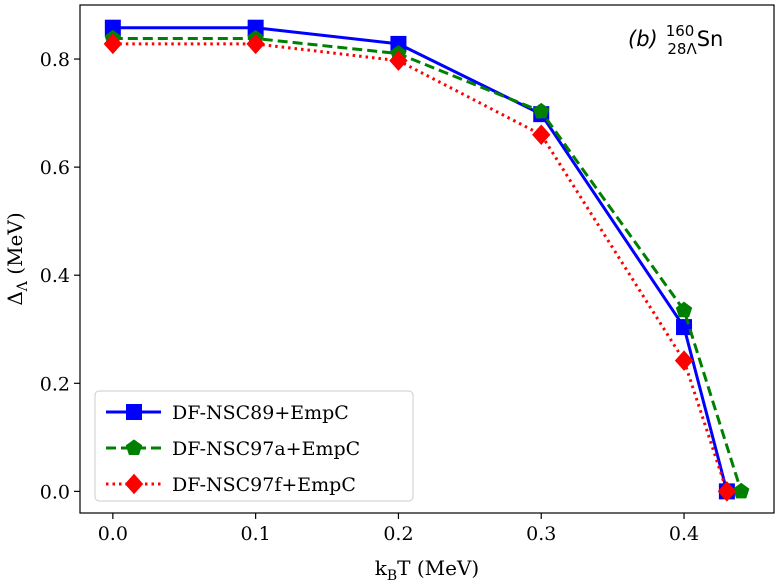 The height and width of the screenshot is (583, 777). What do you see at coordinates (541, 534) in the screenshot?
I see `x-tick-label: 0.3` at bounding box center [541, 534].